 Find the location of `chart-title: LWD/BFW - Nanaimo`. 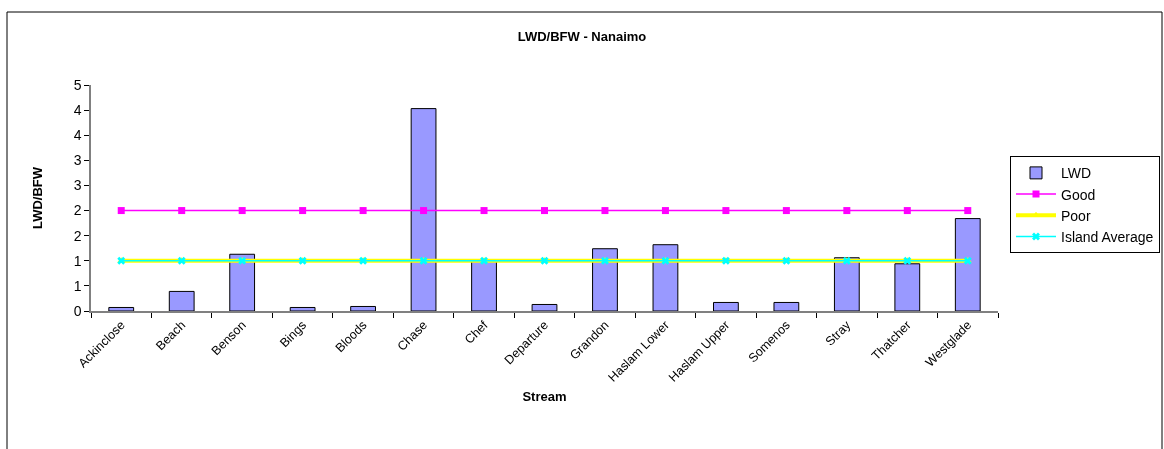

chart-title: LWD/BFW - Nanaimo is located at coordinates (582, 36).